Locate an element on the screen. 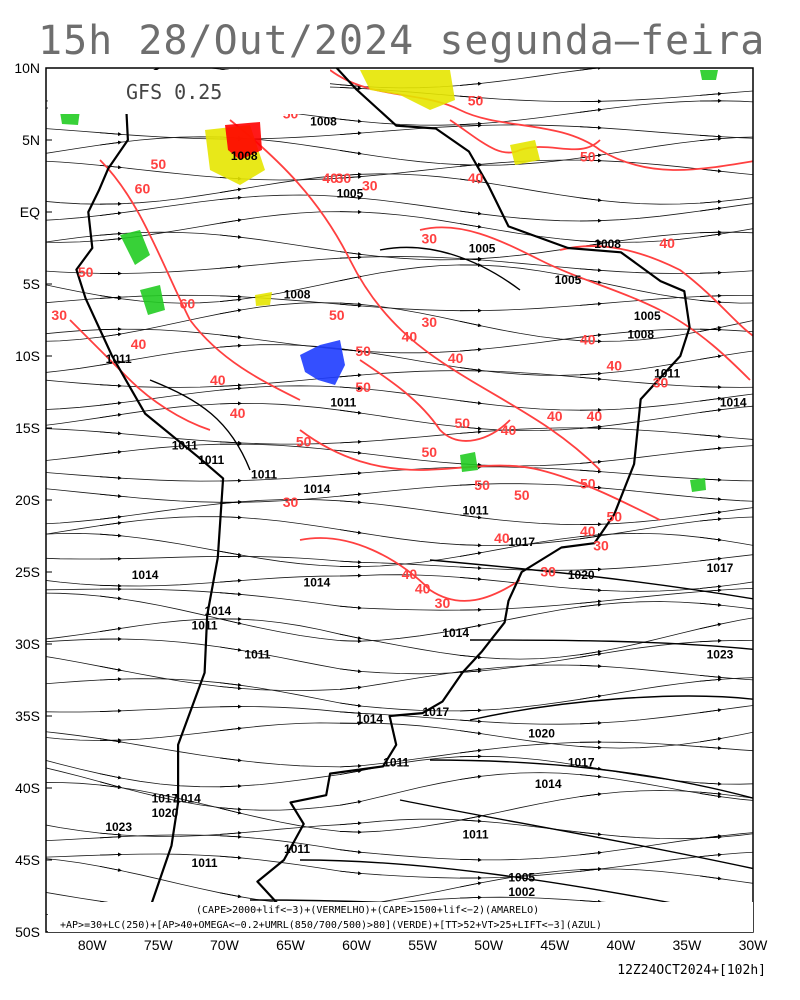  model-label: GFS 0.25 is located at coordinates (174, 92).